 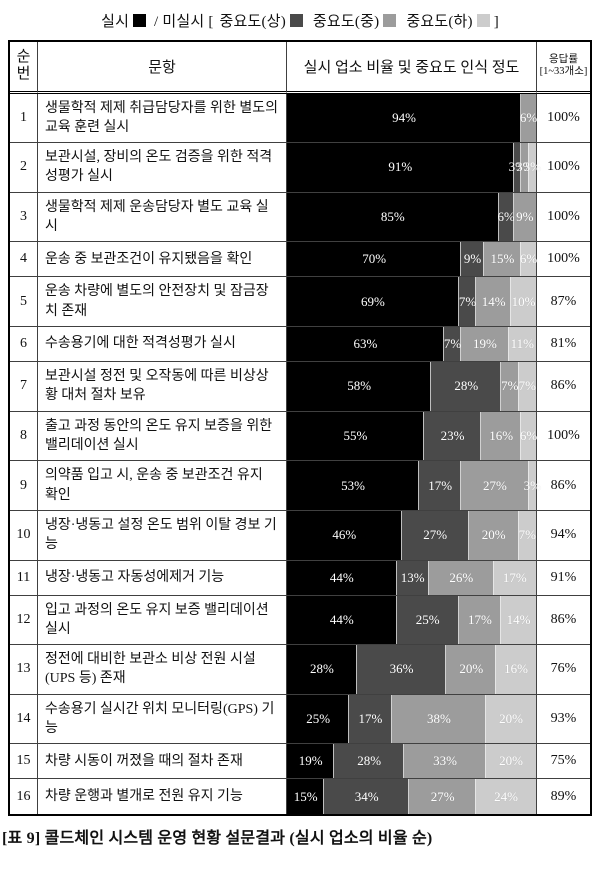 What do you see at coordinates (528, 118) in the screenshot?
I see `bar-segment-mid: 6%` at bounding box center [528, 118].